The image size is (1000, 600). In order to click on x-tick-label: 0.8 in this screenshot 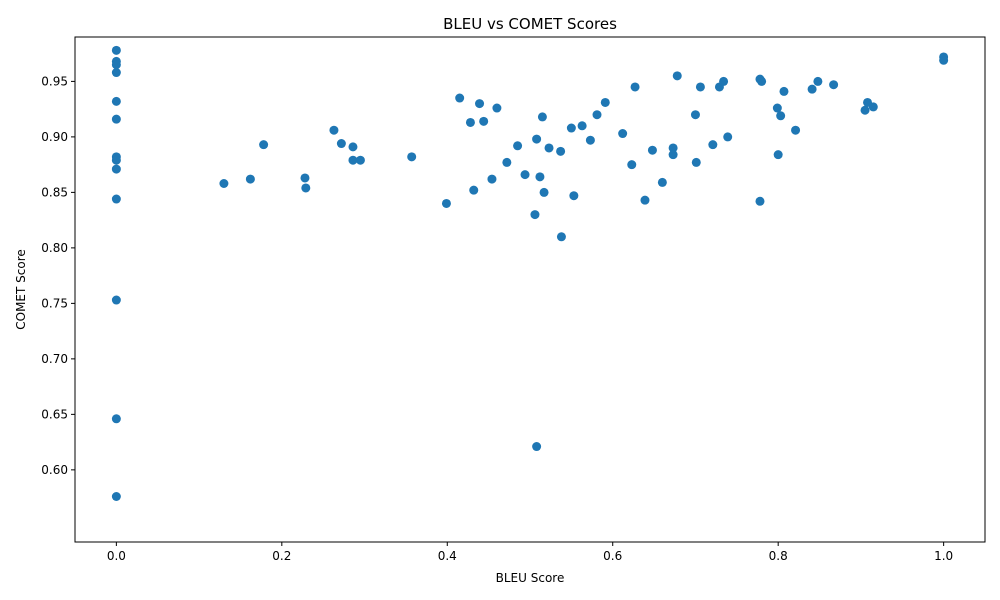, I will do `click(778, 556)`.